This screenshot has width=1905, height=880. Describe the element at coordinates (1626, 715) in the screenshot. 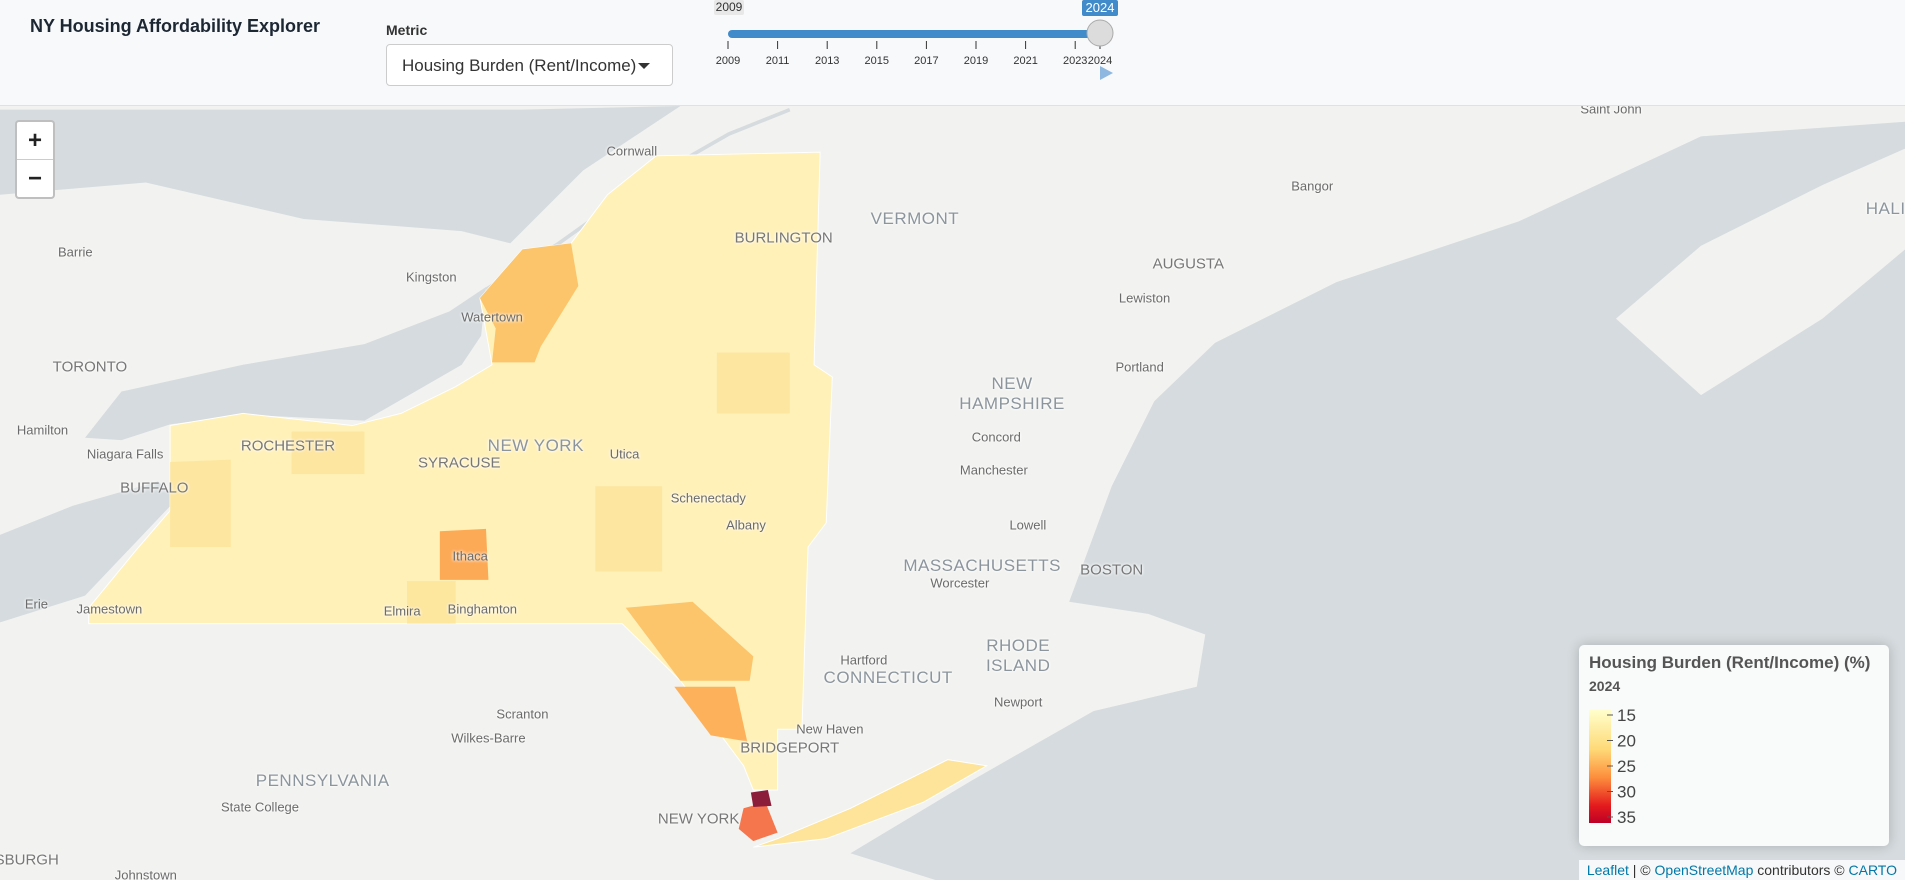

I see `legend-tick-label: 15` at that location.